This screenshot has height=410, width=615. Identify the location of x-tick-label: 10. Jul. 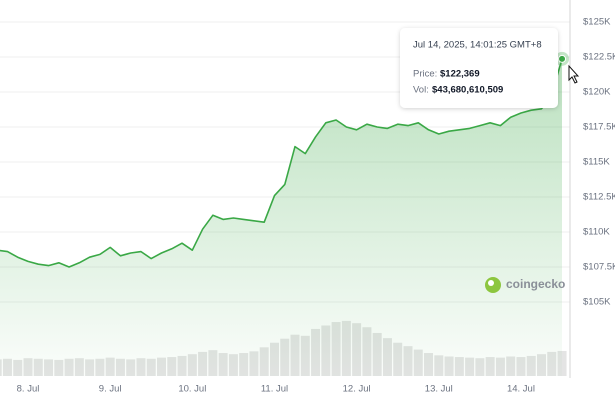
(192, 389).